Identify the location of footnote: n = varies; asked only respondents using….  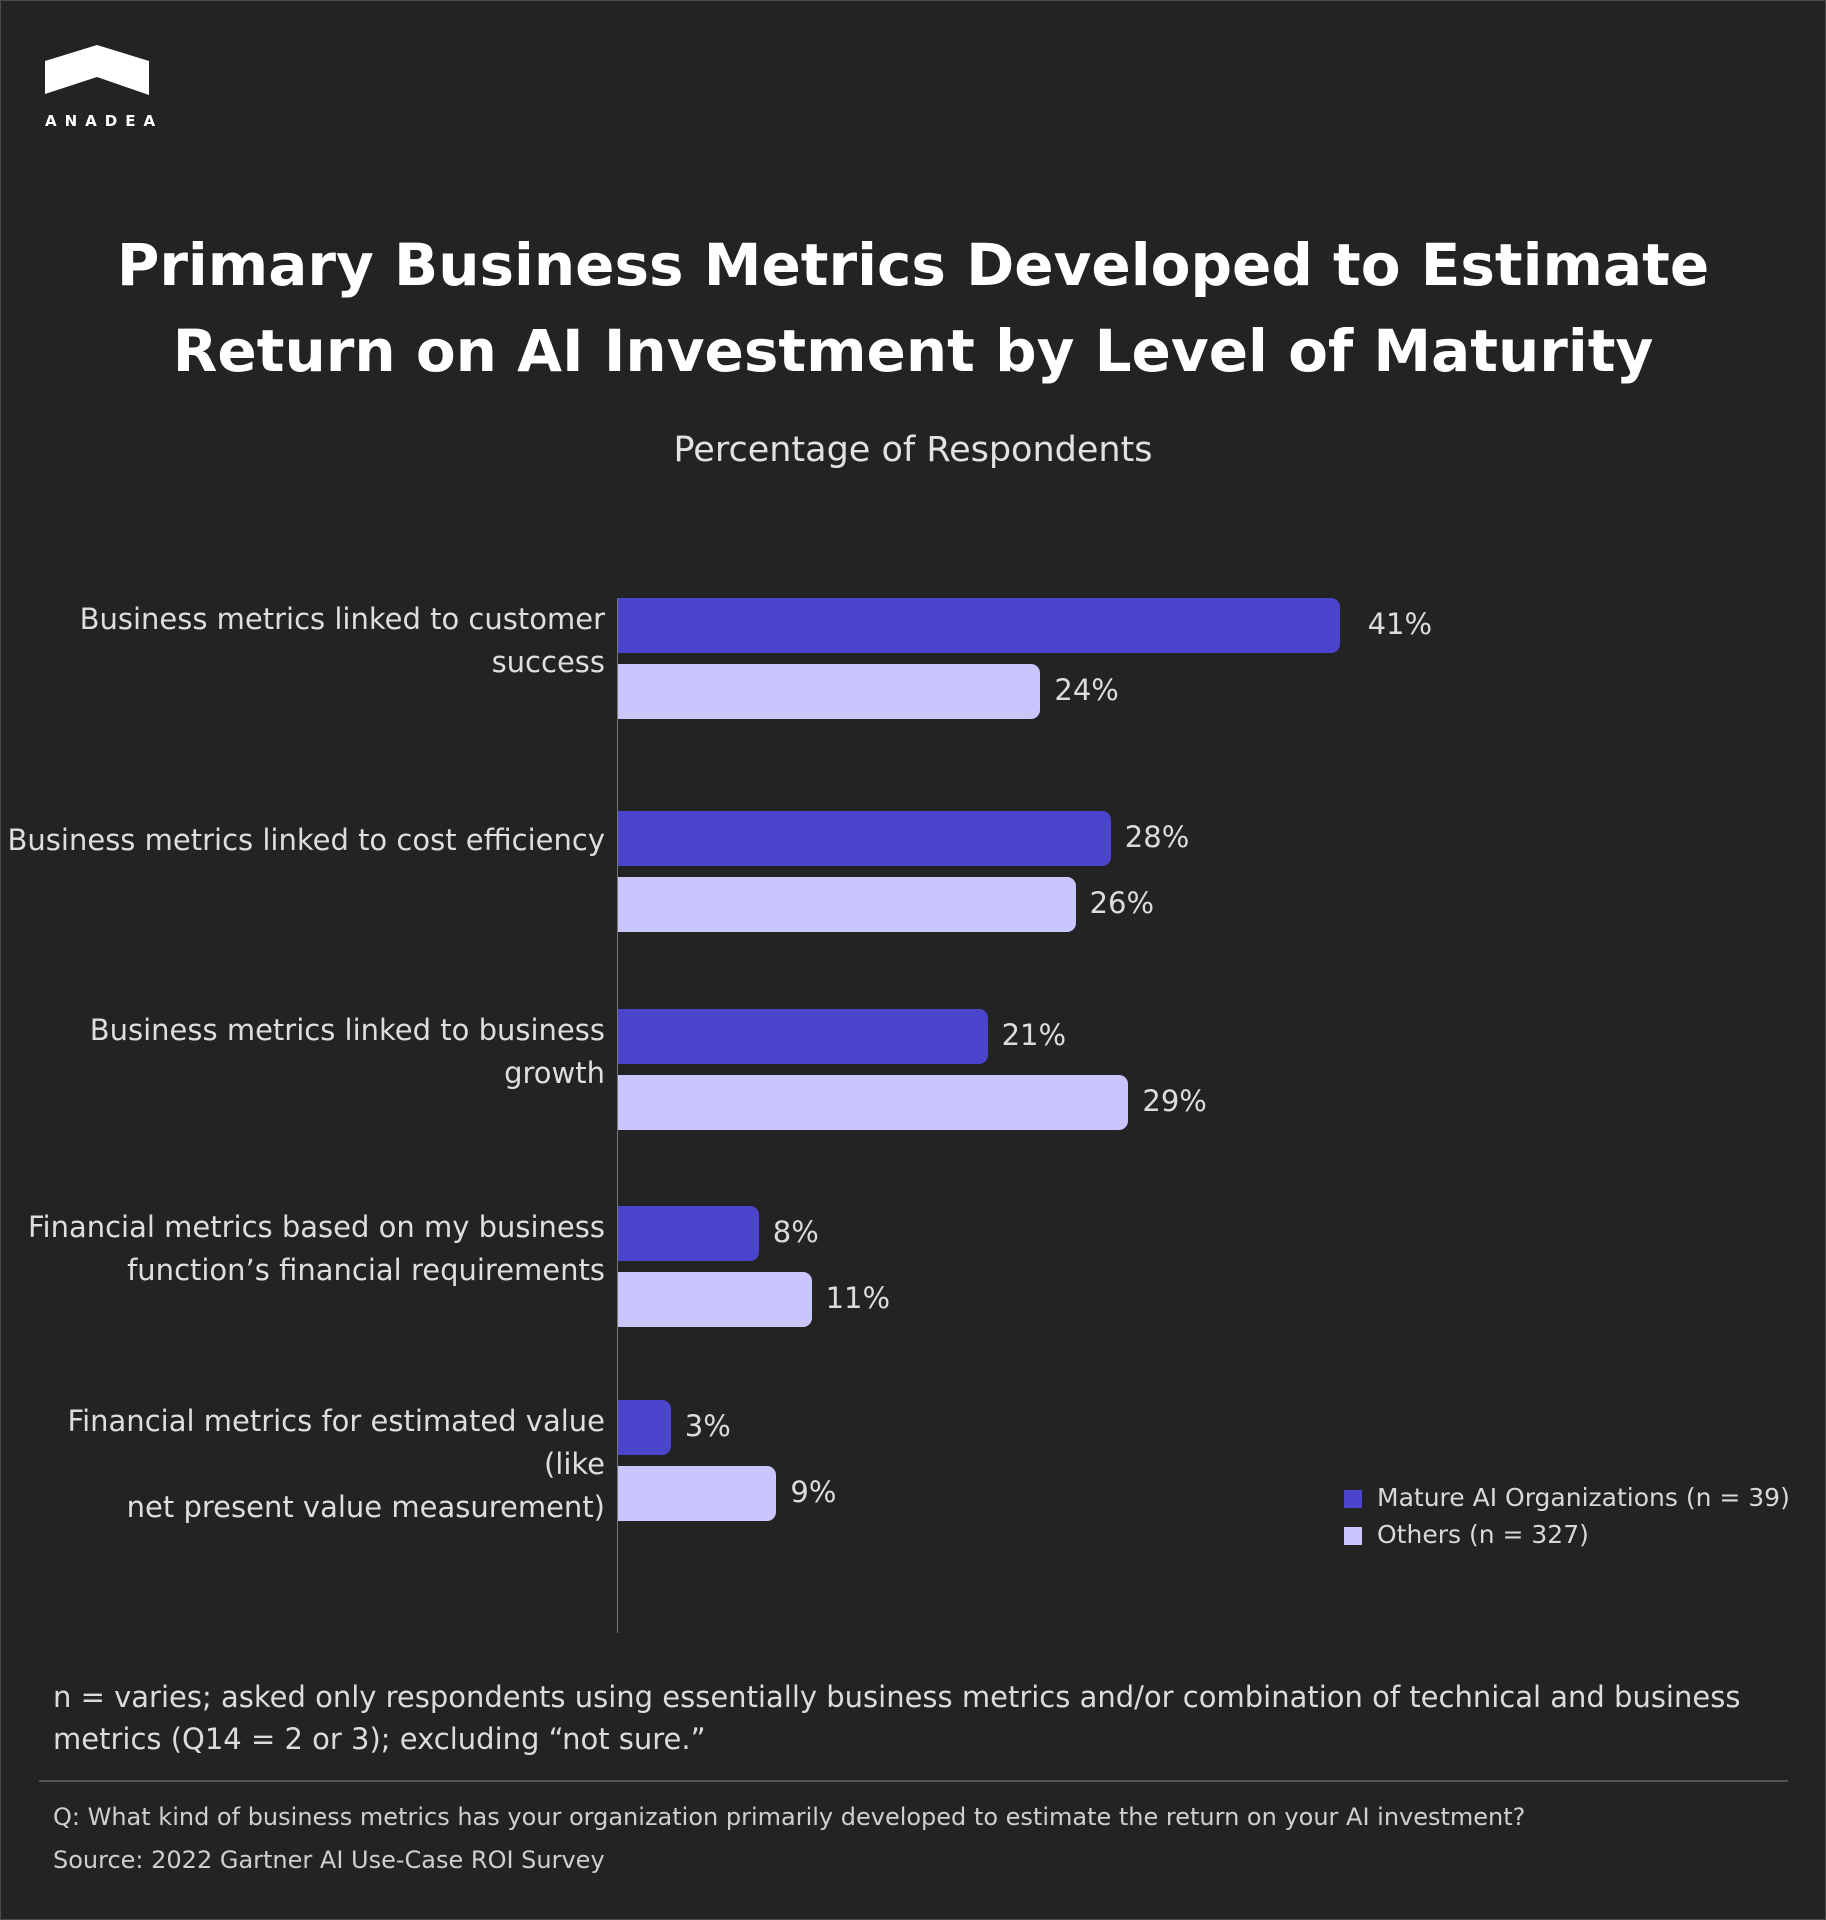
(897, 1718).